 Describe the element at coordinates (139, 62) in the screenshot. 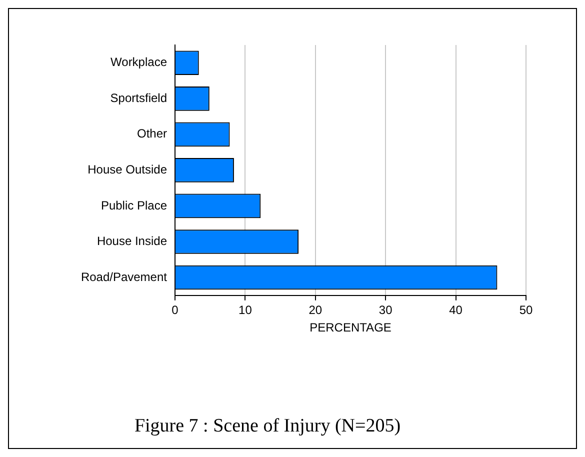

I see `y-tick-label: Workplace` at that location.